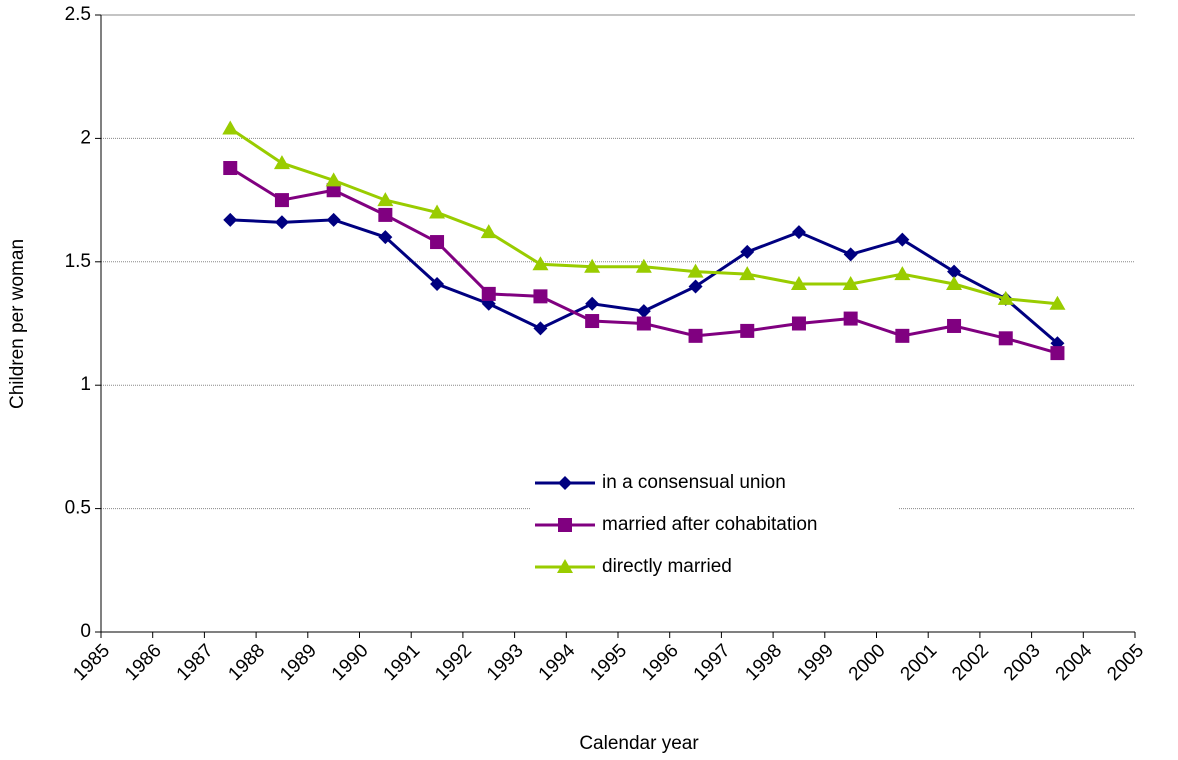 The width and height of the screenshot is (1178, 760). What do you see at coordinates (91, 662) in the screenshot?
I see `x-tick-label: 1985` at bounding box center [91, 662].